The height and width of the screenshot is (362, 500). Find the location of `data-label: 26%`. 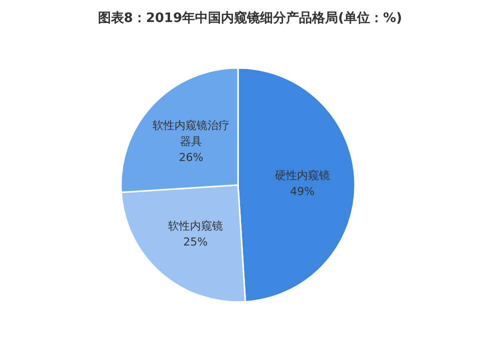

data-label: 26% is located at coordinates (191, 157).